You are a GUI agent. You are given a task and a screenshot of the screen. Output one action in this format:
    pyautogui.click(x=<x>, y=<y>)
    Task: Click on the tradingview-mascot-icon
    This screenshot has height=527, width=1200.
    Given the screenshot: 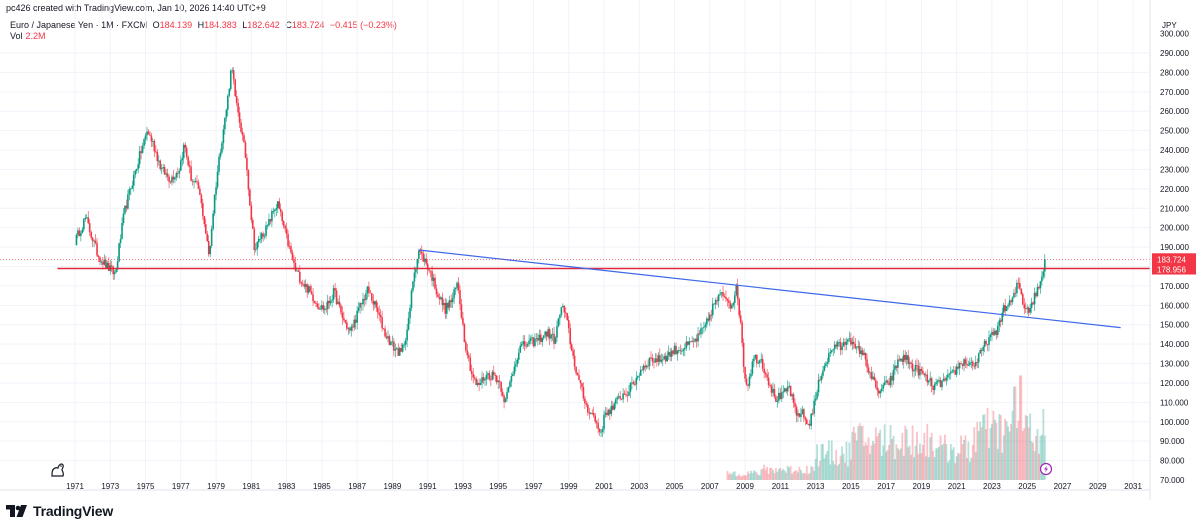 What is the action you would take?
    pyautogui.click(x=58, y=470)
    